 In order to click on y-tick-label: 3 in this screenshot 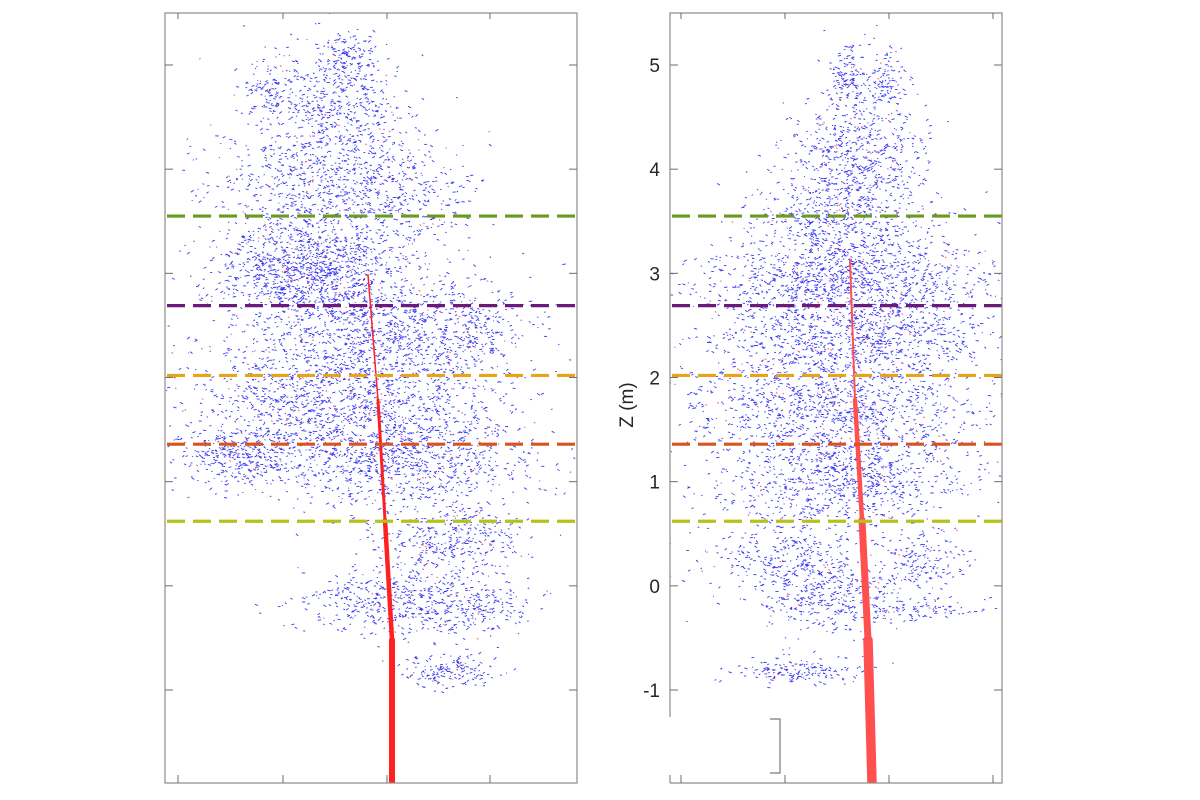, I will do `click(654, 274)`.